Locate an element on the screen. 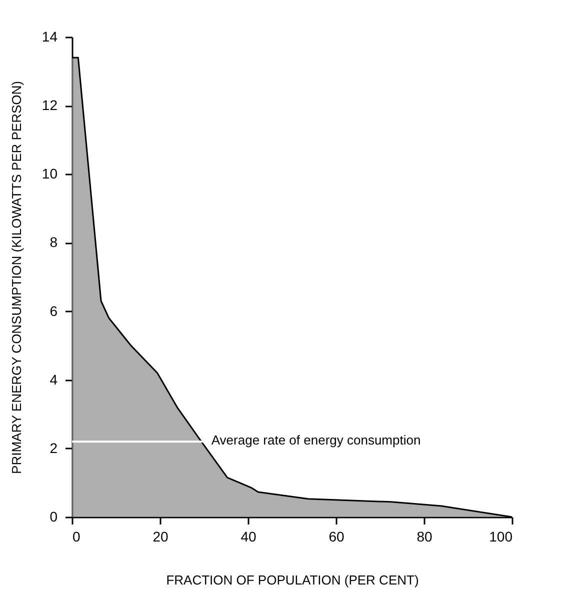  y-tick-label: 12 is located at coordinates (50, 105).